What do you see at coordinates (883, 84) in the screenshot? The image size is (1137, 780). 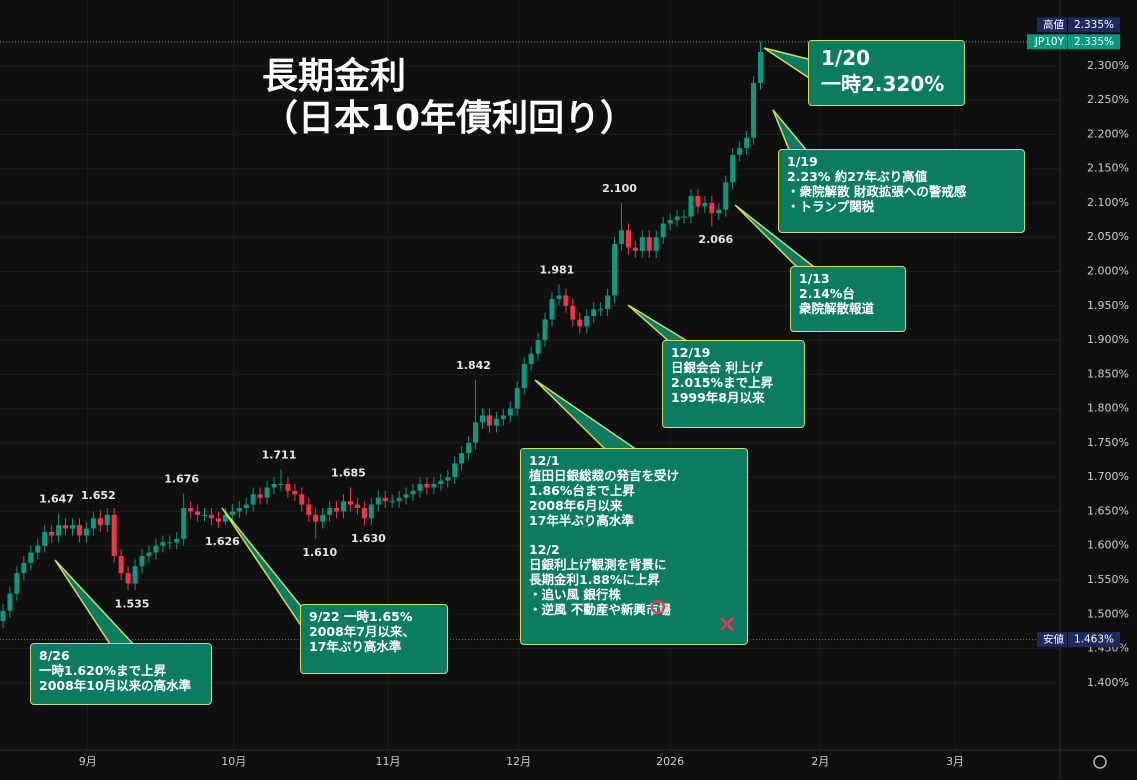 I see `callout-line: 一時2.320%` at bounding box center [883, 84].